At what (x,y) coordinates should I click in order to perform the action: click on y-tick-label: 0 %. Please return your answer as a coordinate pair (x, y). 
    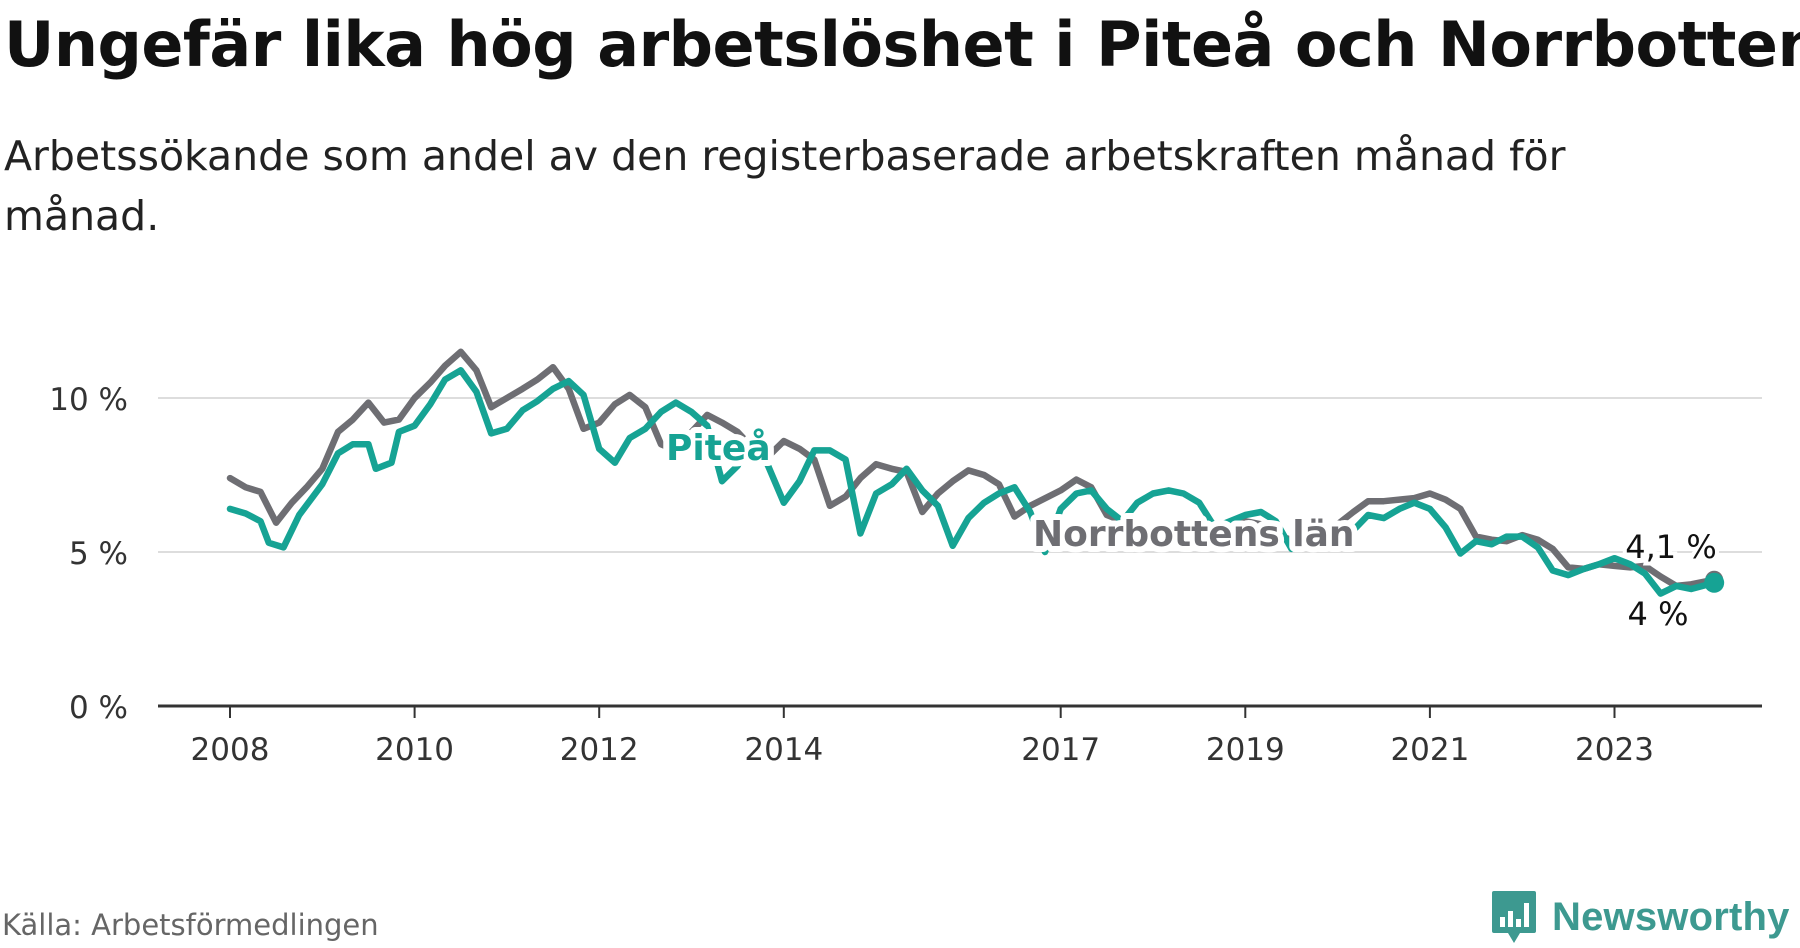
    Looking at the image, I should click on (98, 708).